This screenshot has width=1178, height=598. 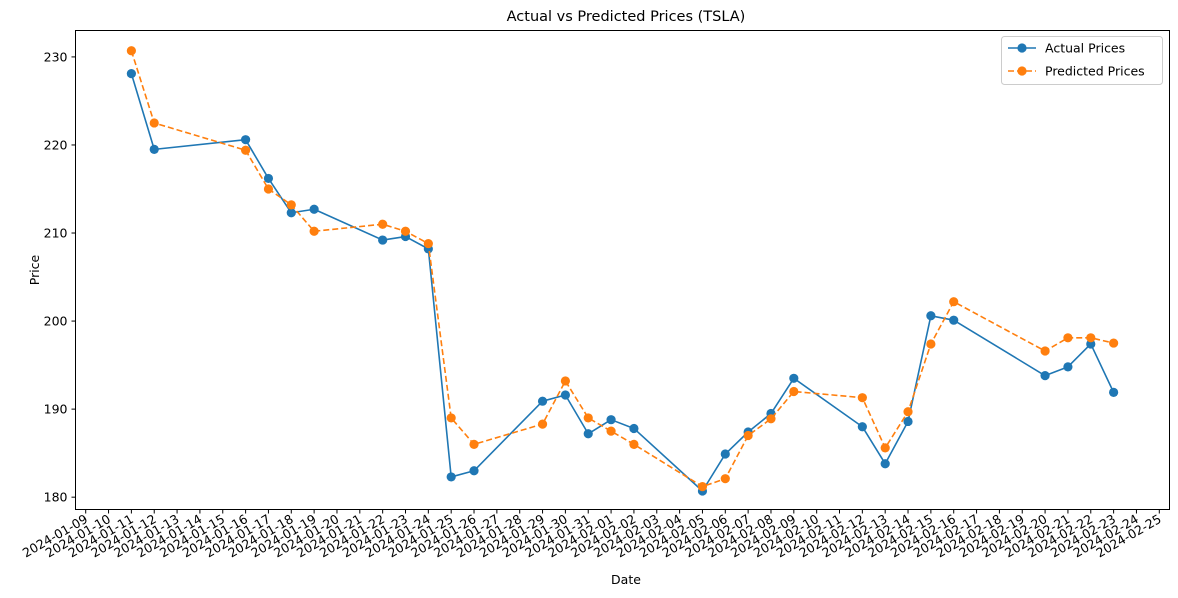 What do you see at coordinates (60, 277) in the screenshot?
I see `y-axis: 180 190 200 210 220 230` at bounding box center [60, 277].